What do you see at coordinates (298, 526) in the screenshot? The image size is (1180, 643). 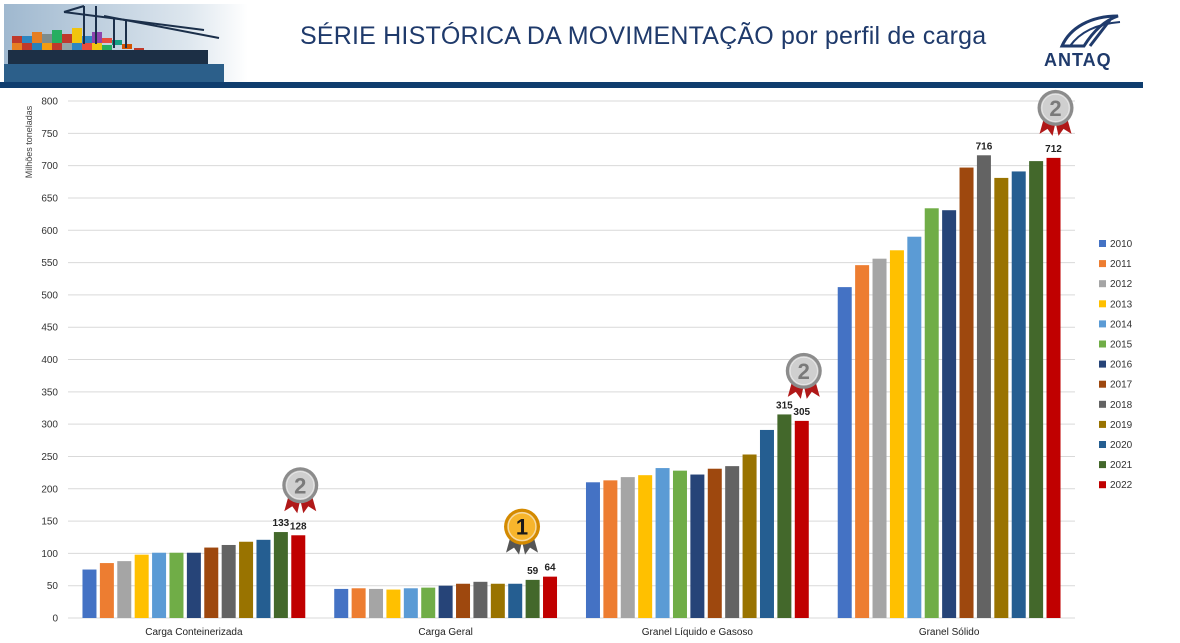 I see `data-label: 128` at bounding box center [298, 526].